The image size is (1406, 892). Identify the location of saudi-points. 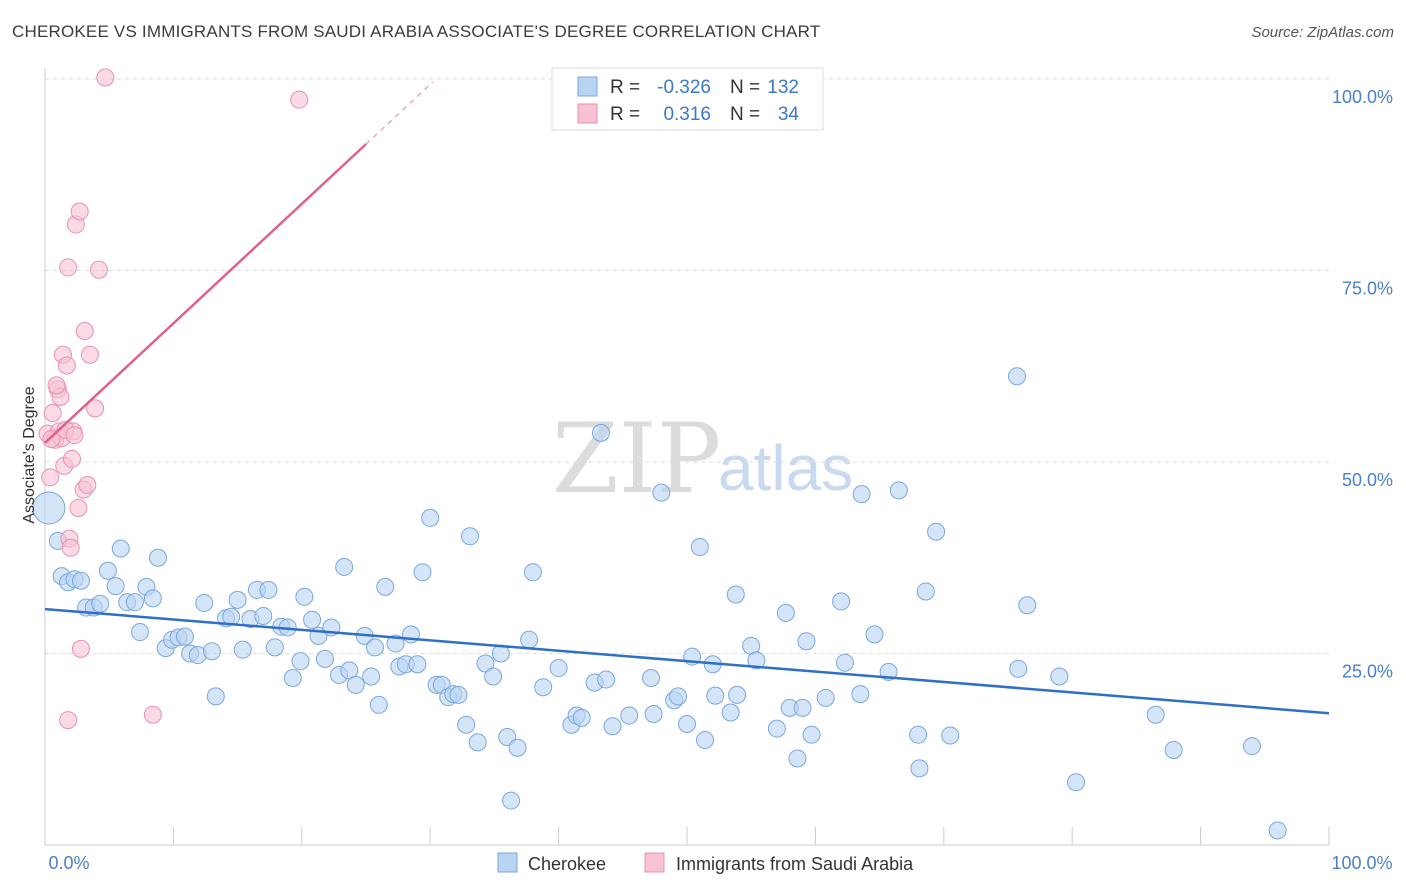
(173, 399).